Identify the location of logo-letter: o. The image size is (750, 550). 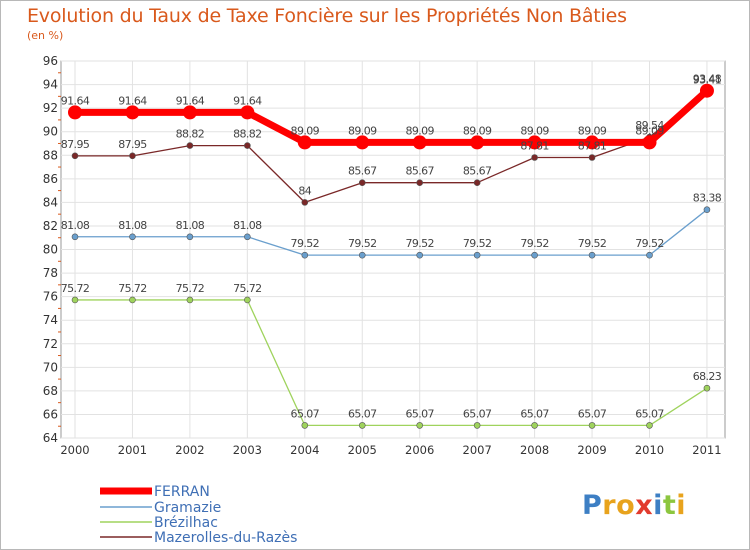
(626, 505).